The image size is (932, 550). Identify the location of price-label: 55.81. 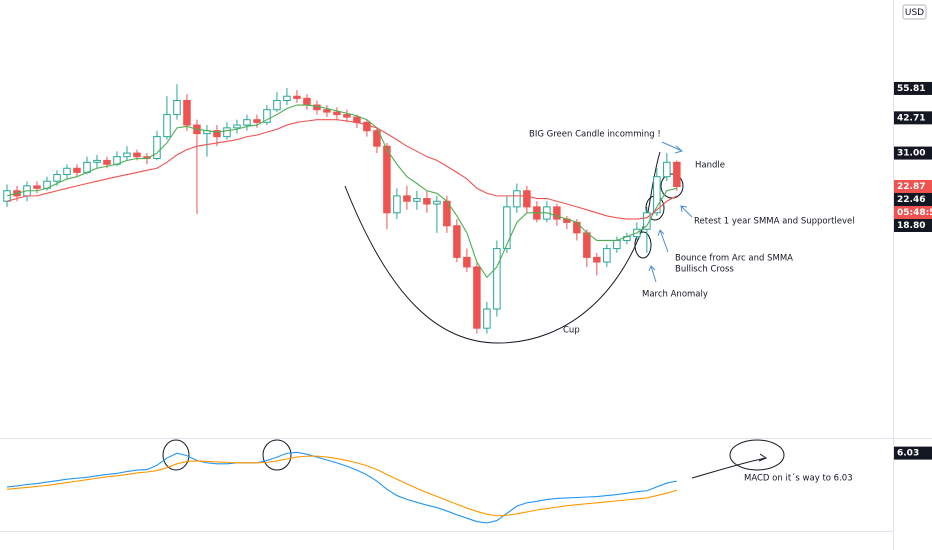
(911, 89).